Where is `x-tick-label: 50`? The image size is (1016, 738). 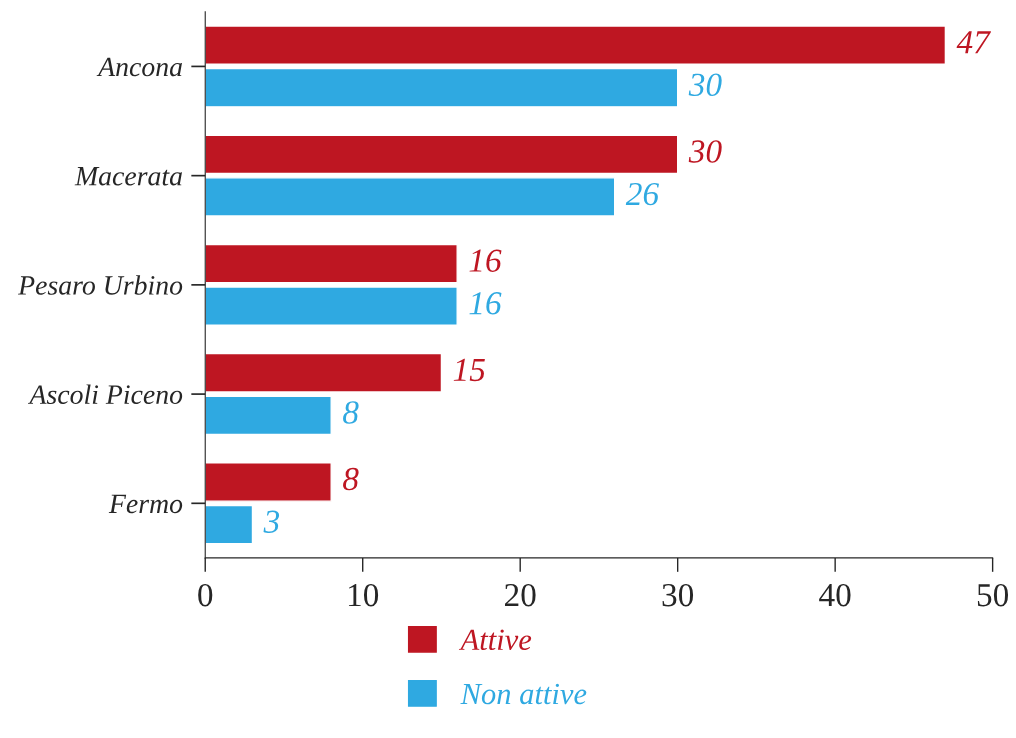 x-tick-label: 50 is located at coordinates (993, 595).